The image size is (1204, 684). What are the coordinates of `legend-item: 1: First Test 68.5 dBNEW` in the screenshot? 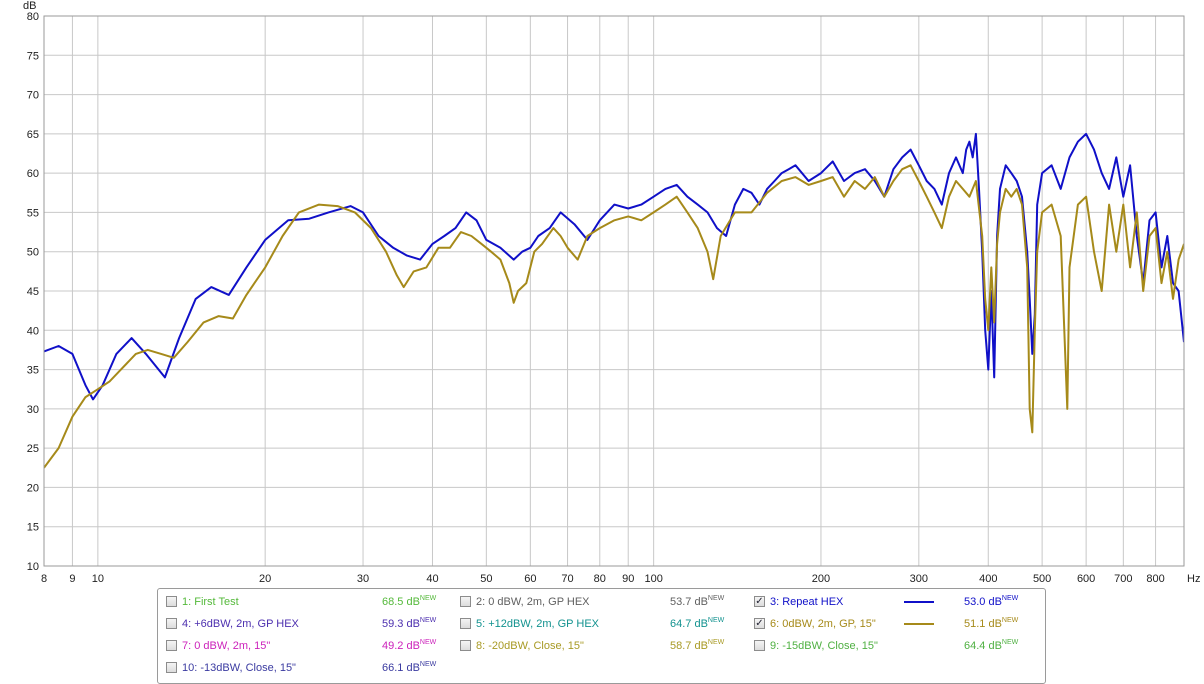 It's located at (310, 602).